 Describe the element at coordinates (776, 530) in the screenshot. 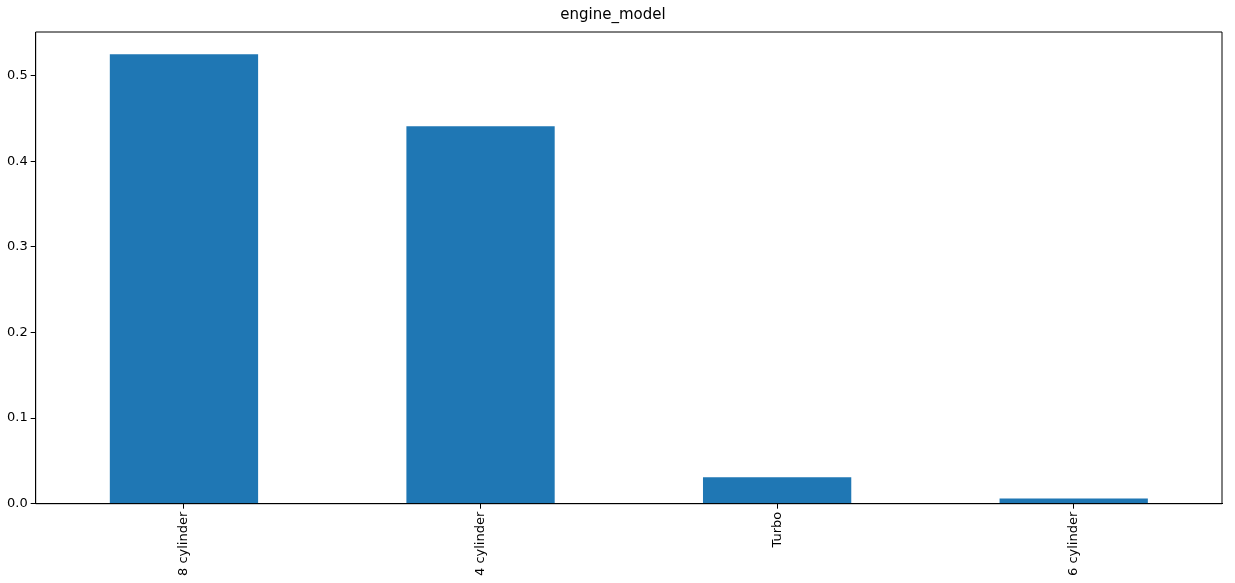

I see `x-tick-label: Turbo` at that location.